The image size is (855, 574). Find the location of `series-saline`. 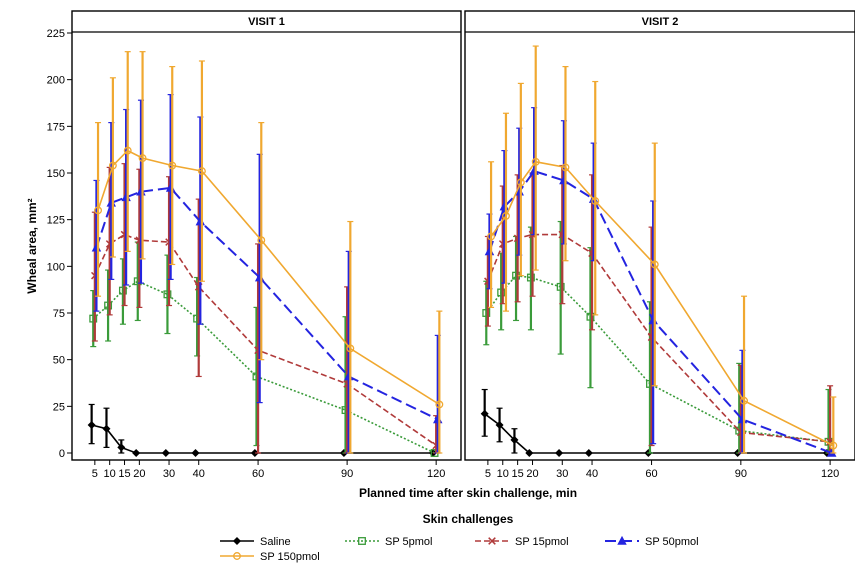

series-saline is located at coordinates (655, 423).